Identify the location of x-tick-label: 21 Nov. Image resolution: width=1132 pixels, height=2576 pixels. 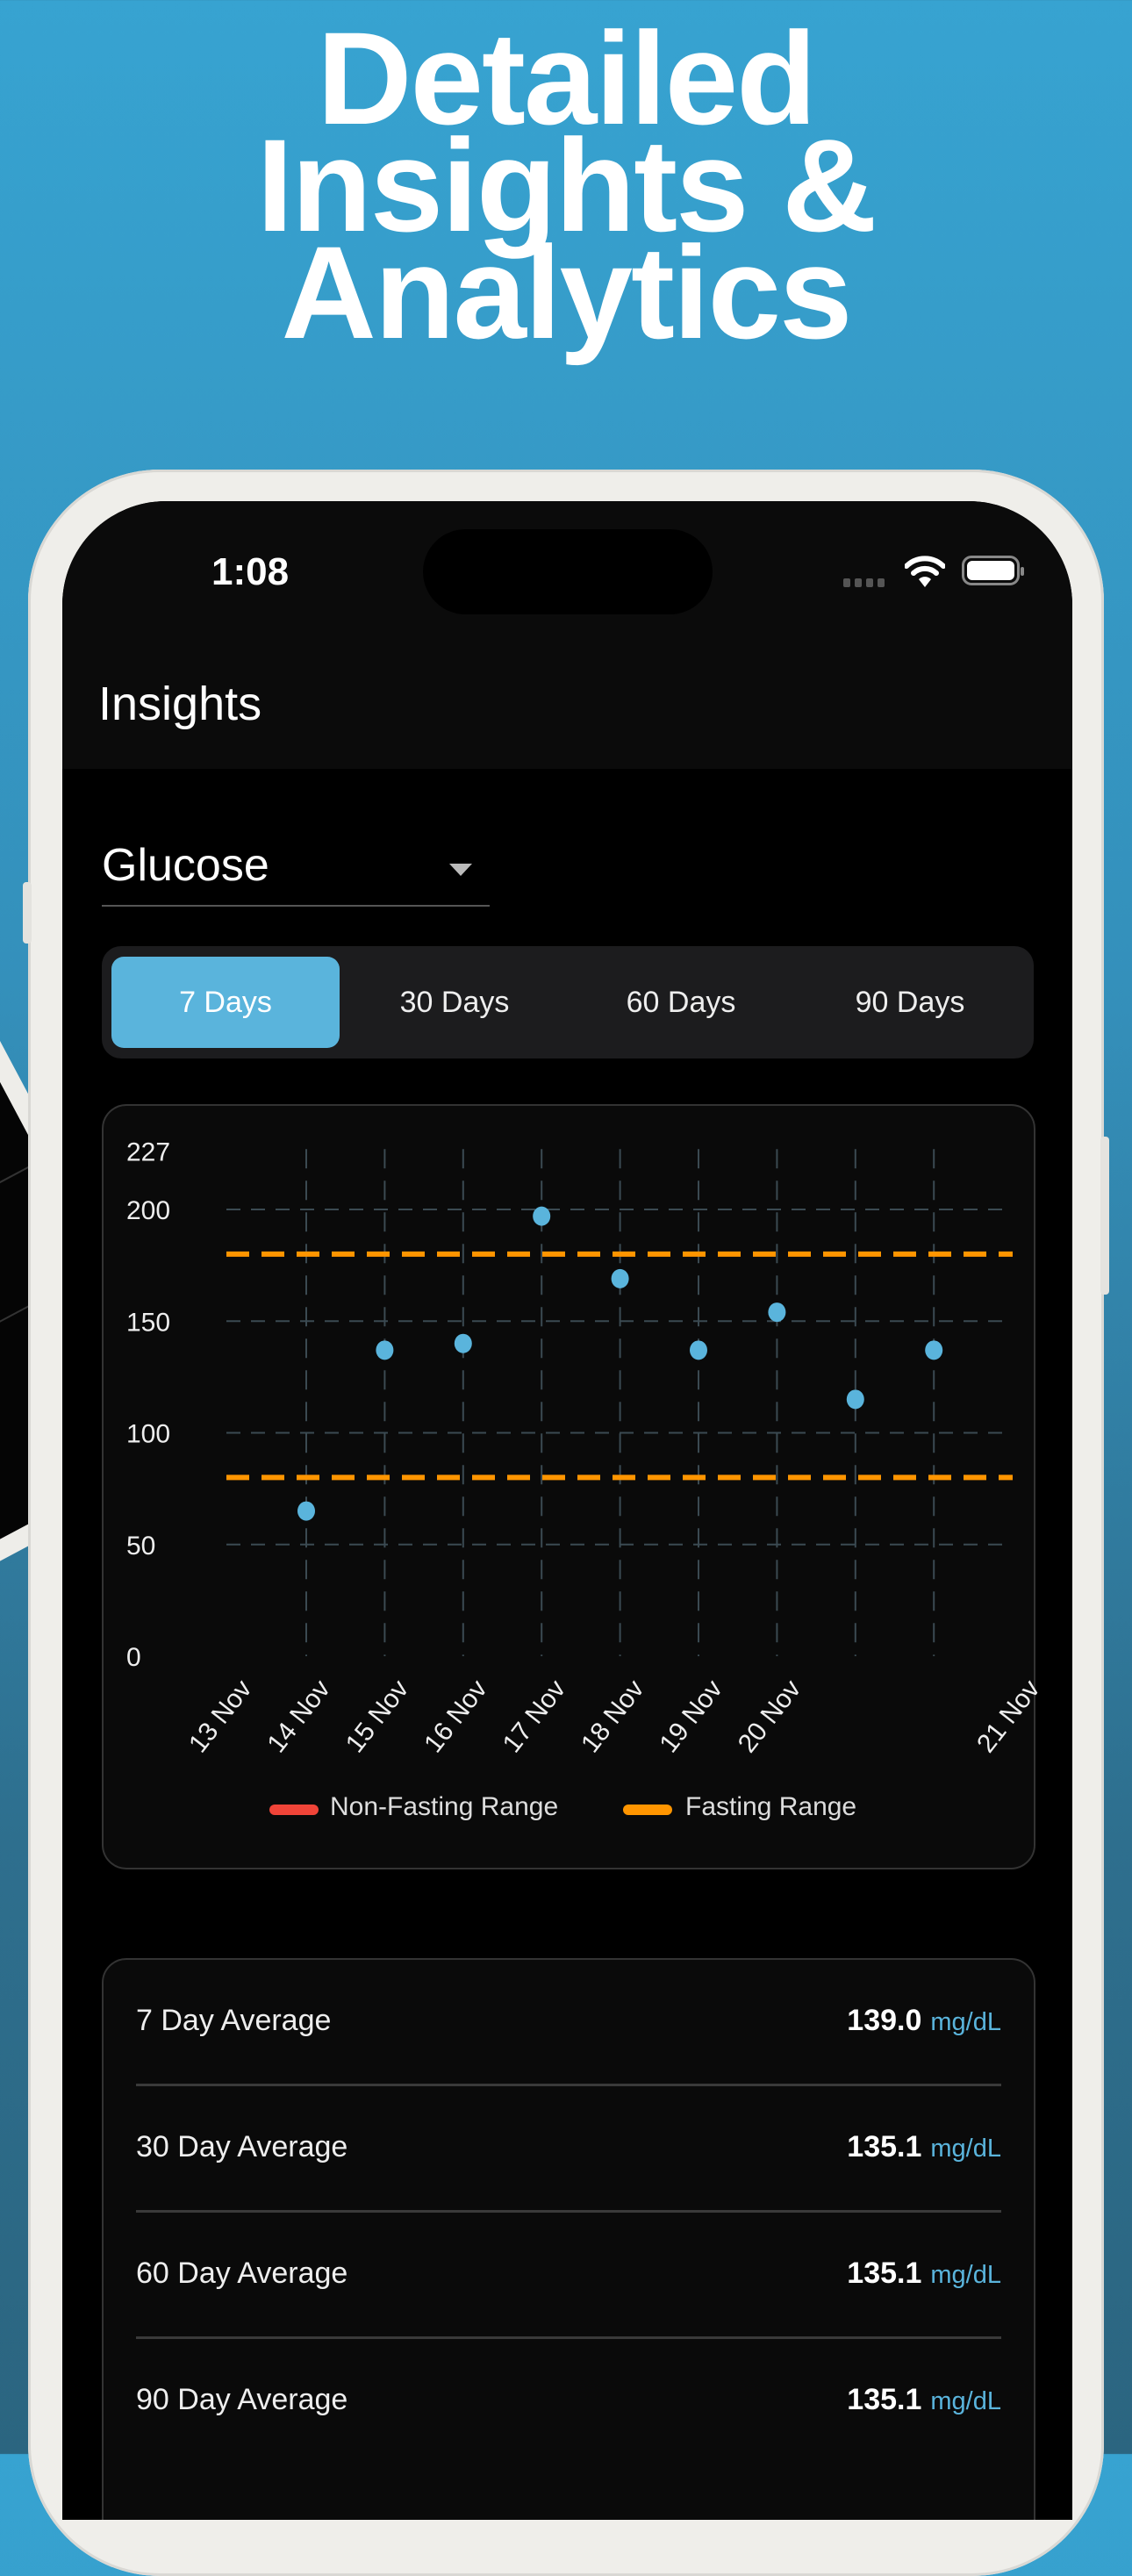
(1009, 1716).